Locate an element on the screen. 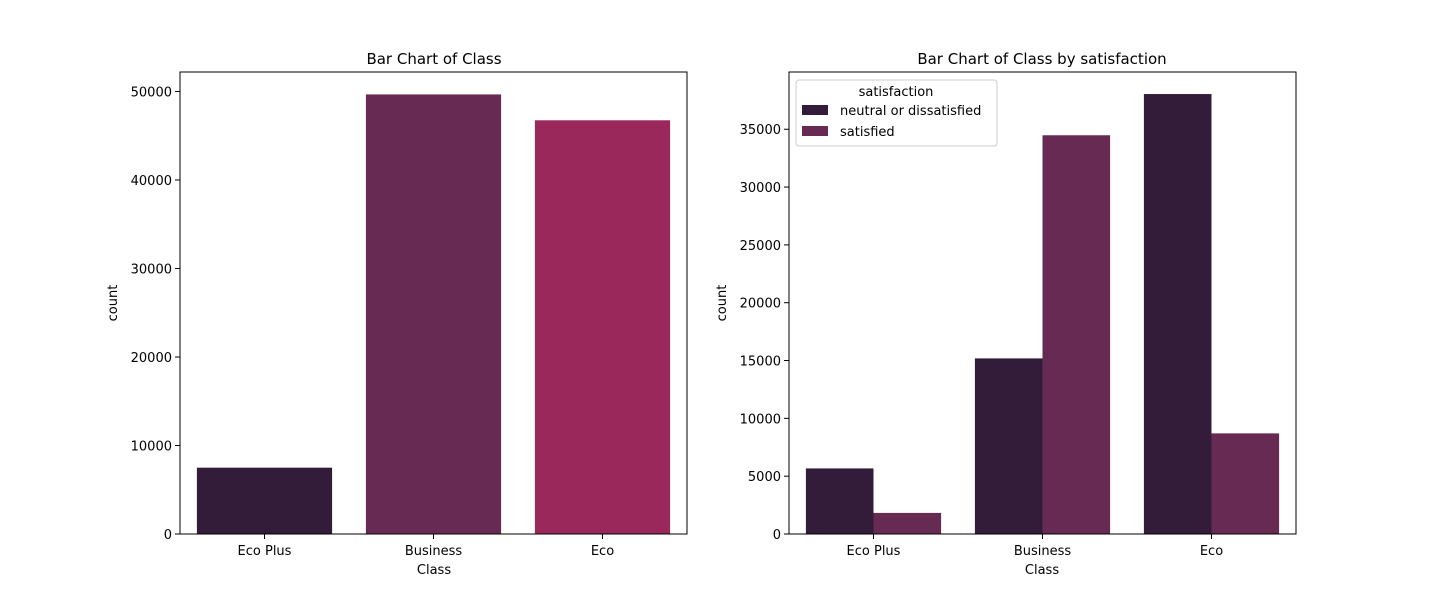  bar-business-neutral-or-dissatisfied is located at coordinates (1008, 446).